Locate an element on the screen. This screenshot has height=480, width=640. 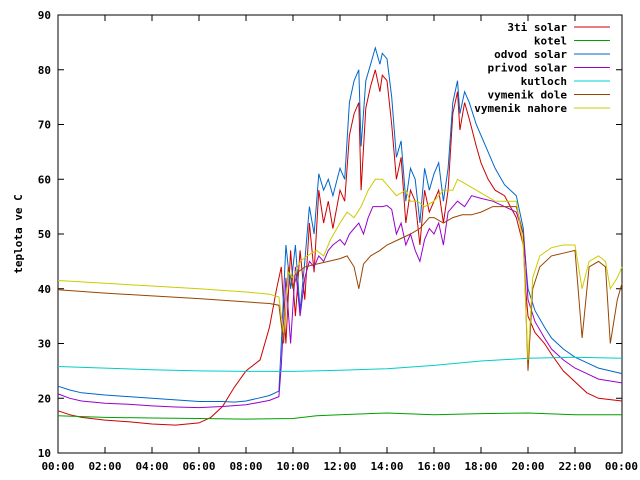
y-tick-label: 50 is located at coordinates (44, 234).